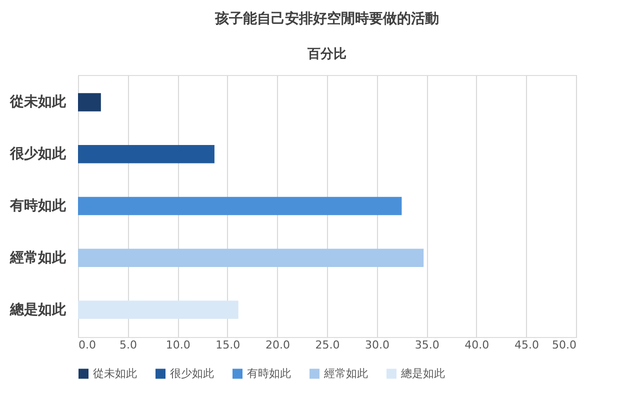 The image size is (620, 414). I want to click on x-tick-label: 15.0, so click(228, 345).